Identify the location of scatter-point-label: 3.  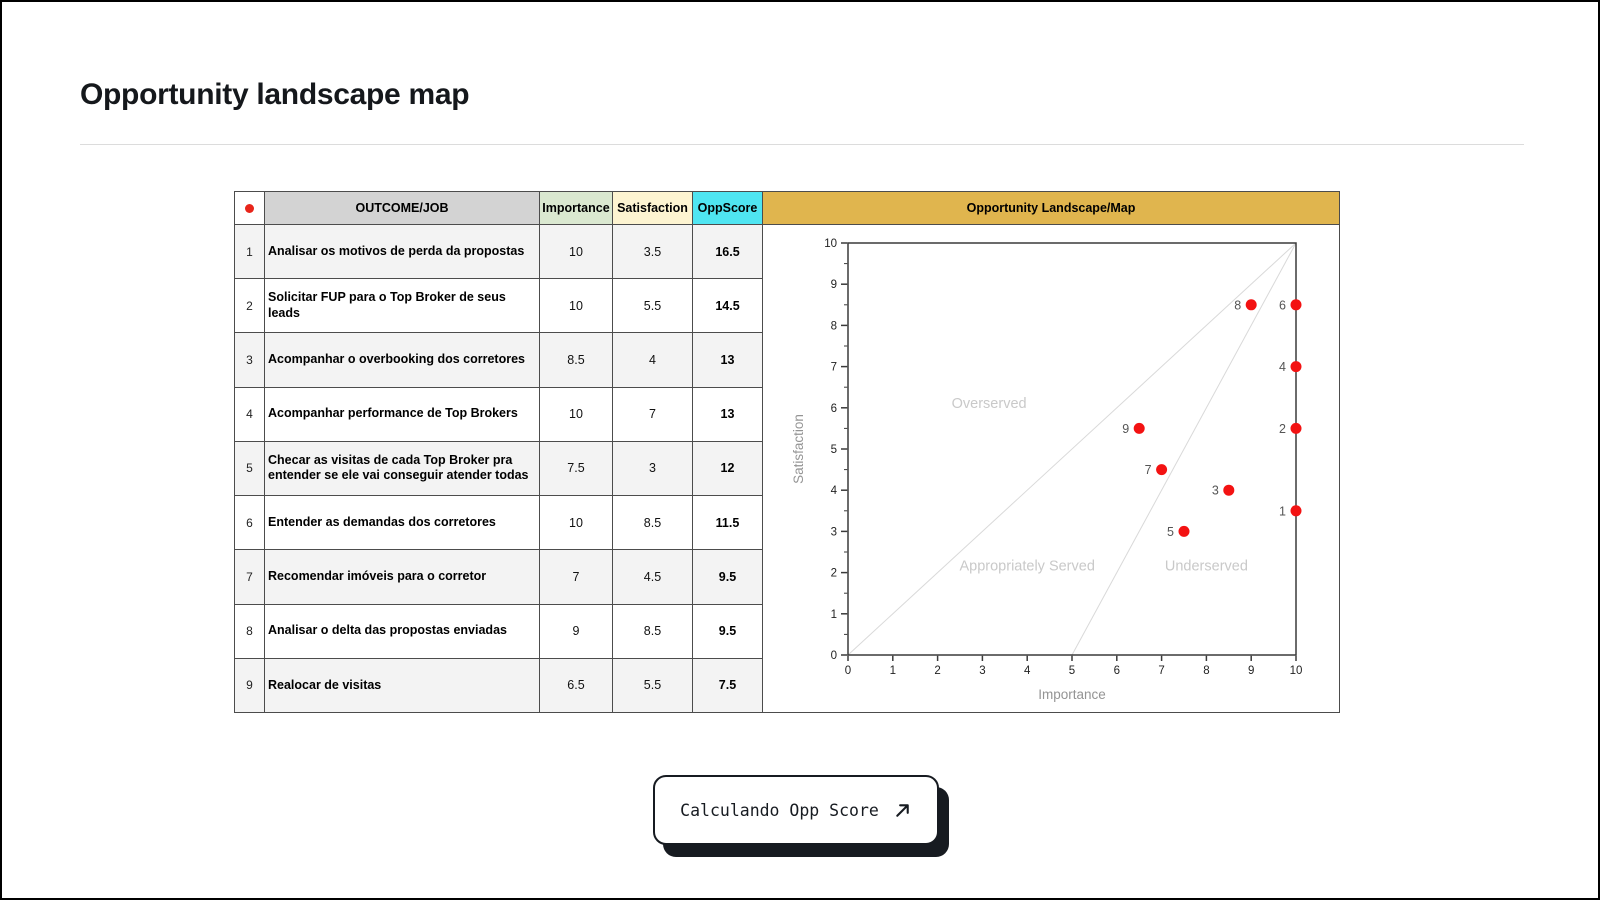
(1215, 491).